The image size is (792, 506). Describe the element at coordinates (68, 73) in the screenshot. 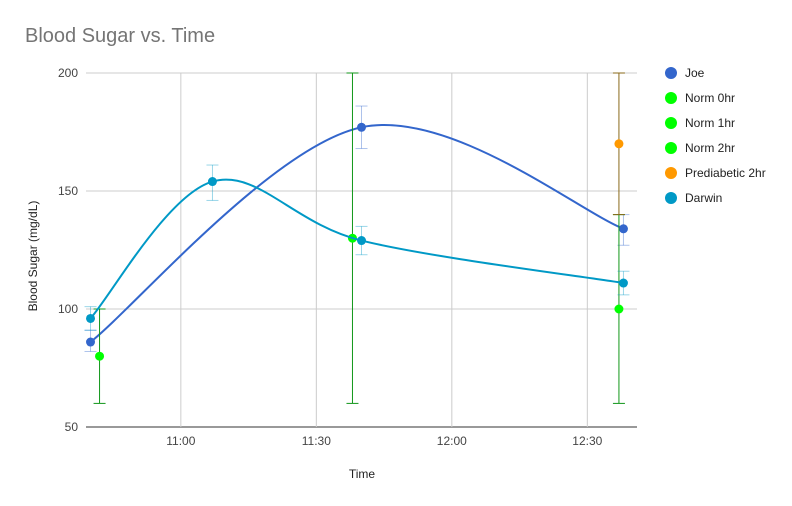

I see `y-tick-label: 200` at that location.